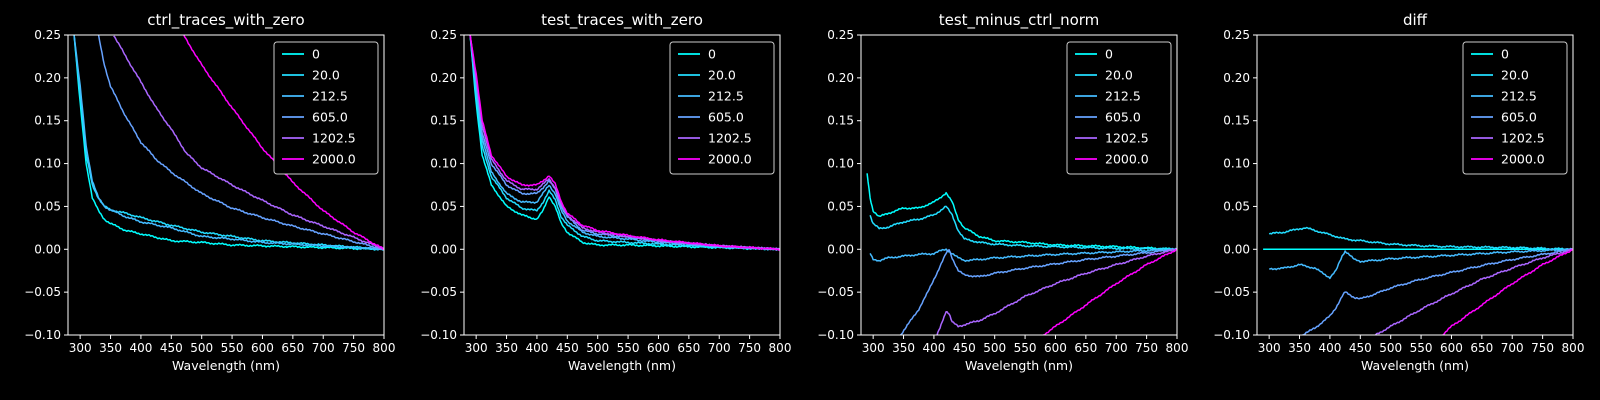  I want to click on chart-title: test_minus_ctrl_norm, so click(1019, 20).